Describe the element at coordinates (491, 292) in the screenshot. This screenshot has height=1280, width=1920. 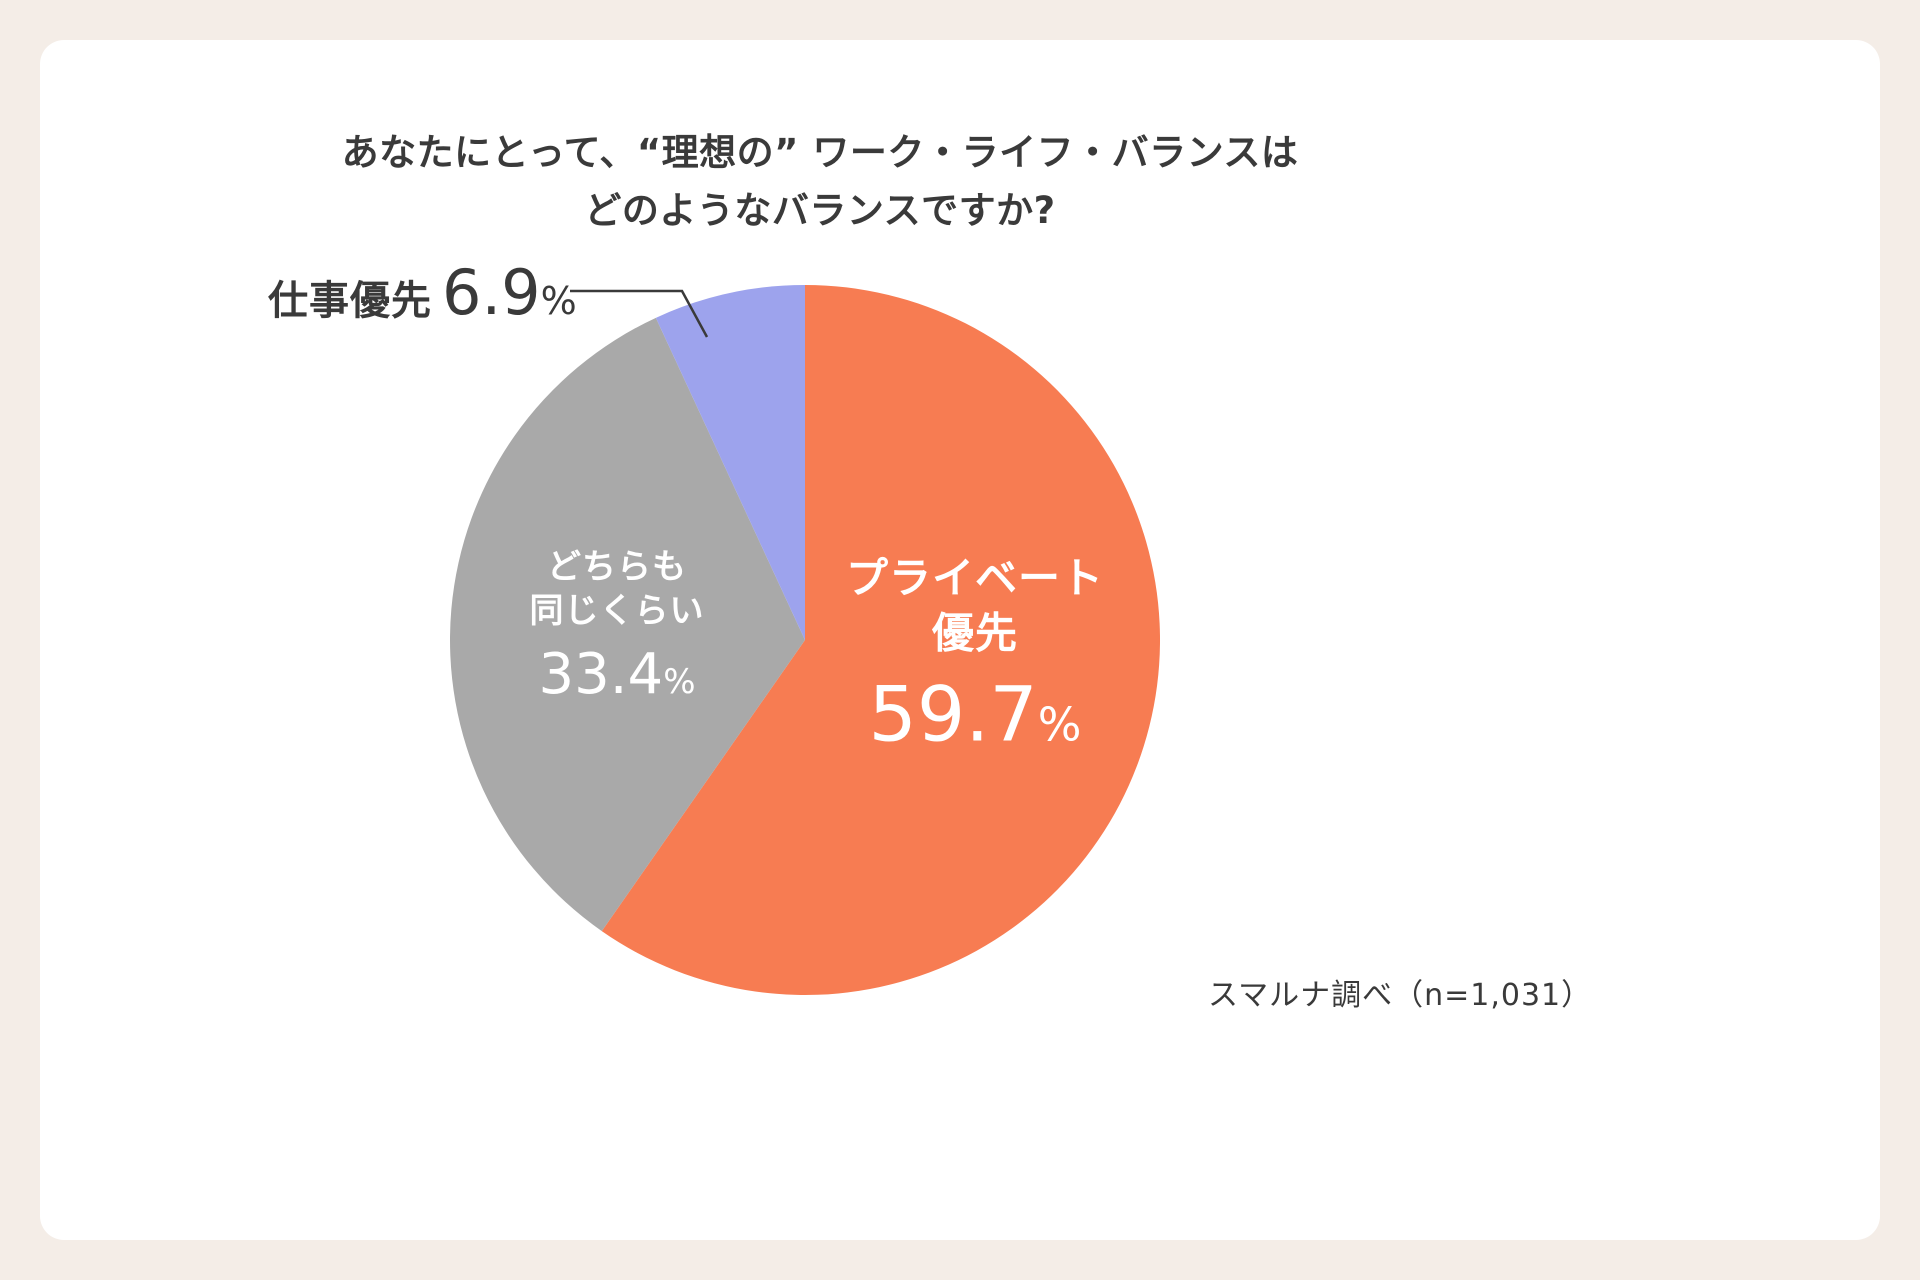
I see `slice-label-work-value-number: 6.9` at that location.